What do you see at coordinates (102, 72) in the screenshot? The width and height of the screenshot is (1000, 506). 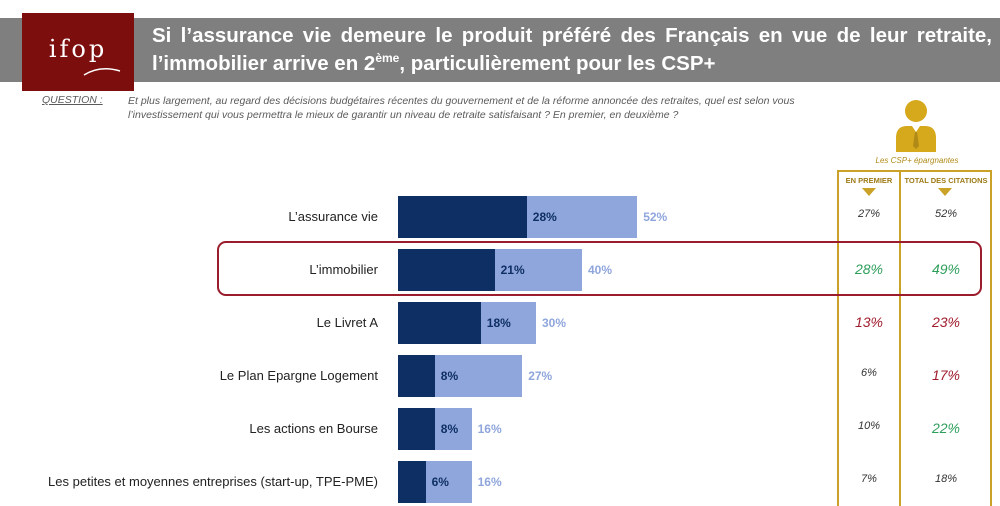 I see `logo-swoosh-icon` at bounding box center [102, 72].